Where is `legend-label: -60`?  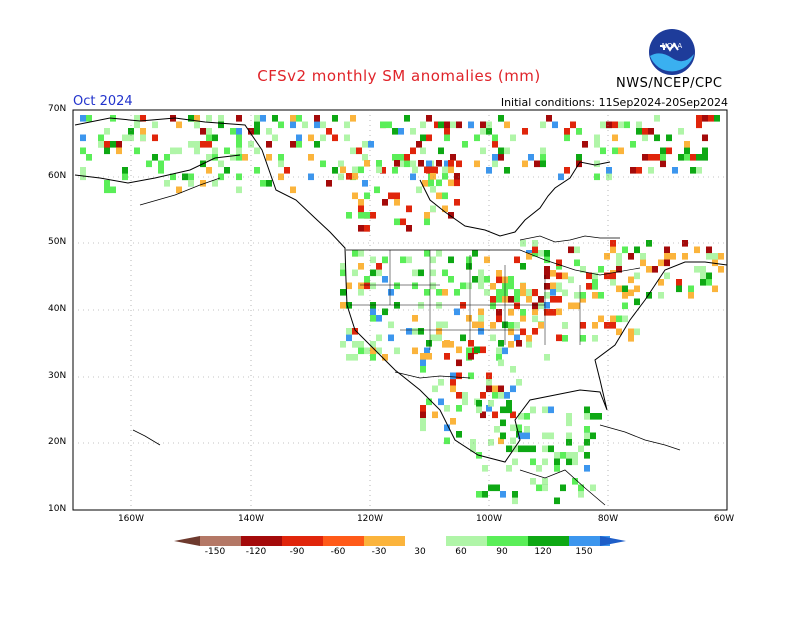 legend-label: -60 is located at coordinates (338, 552).